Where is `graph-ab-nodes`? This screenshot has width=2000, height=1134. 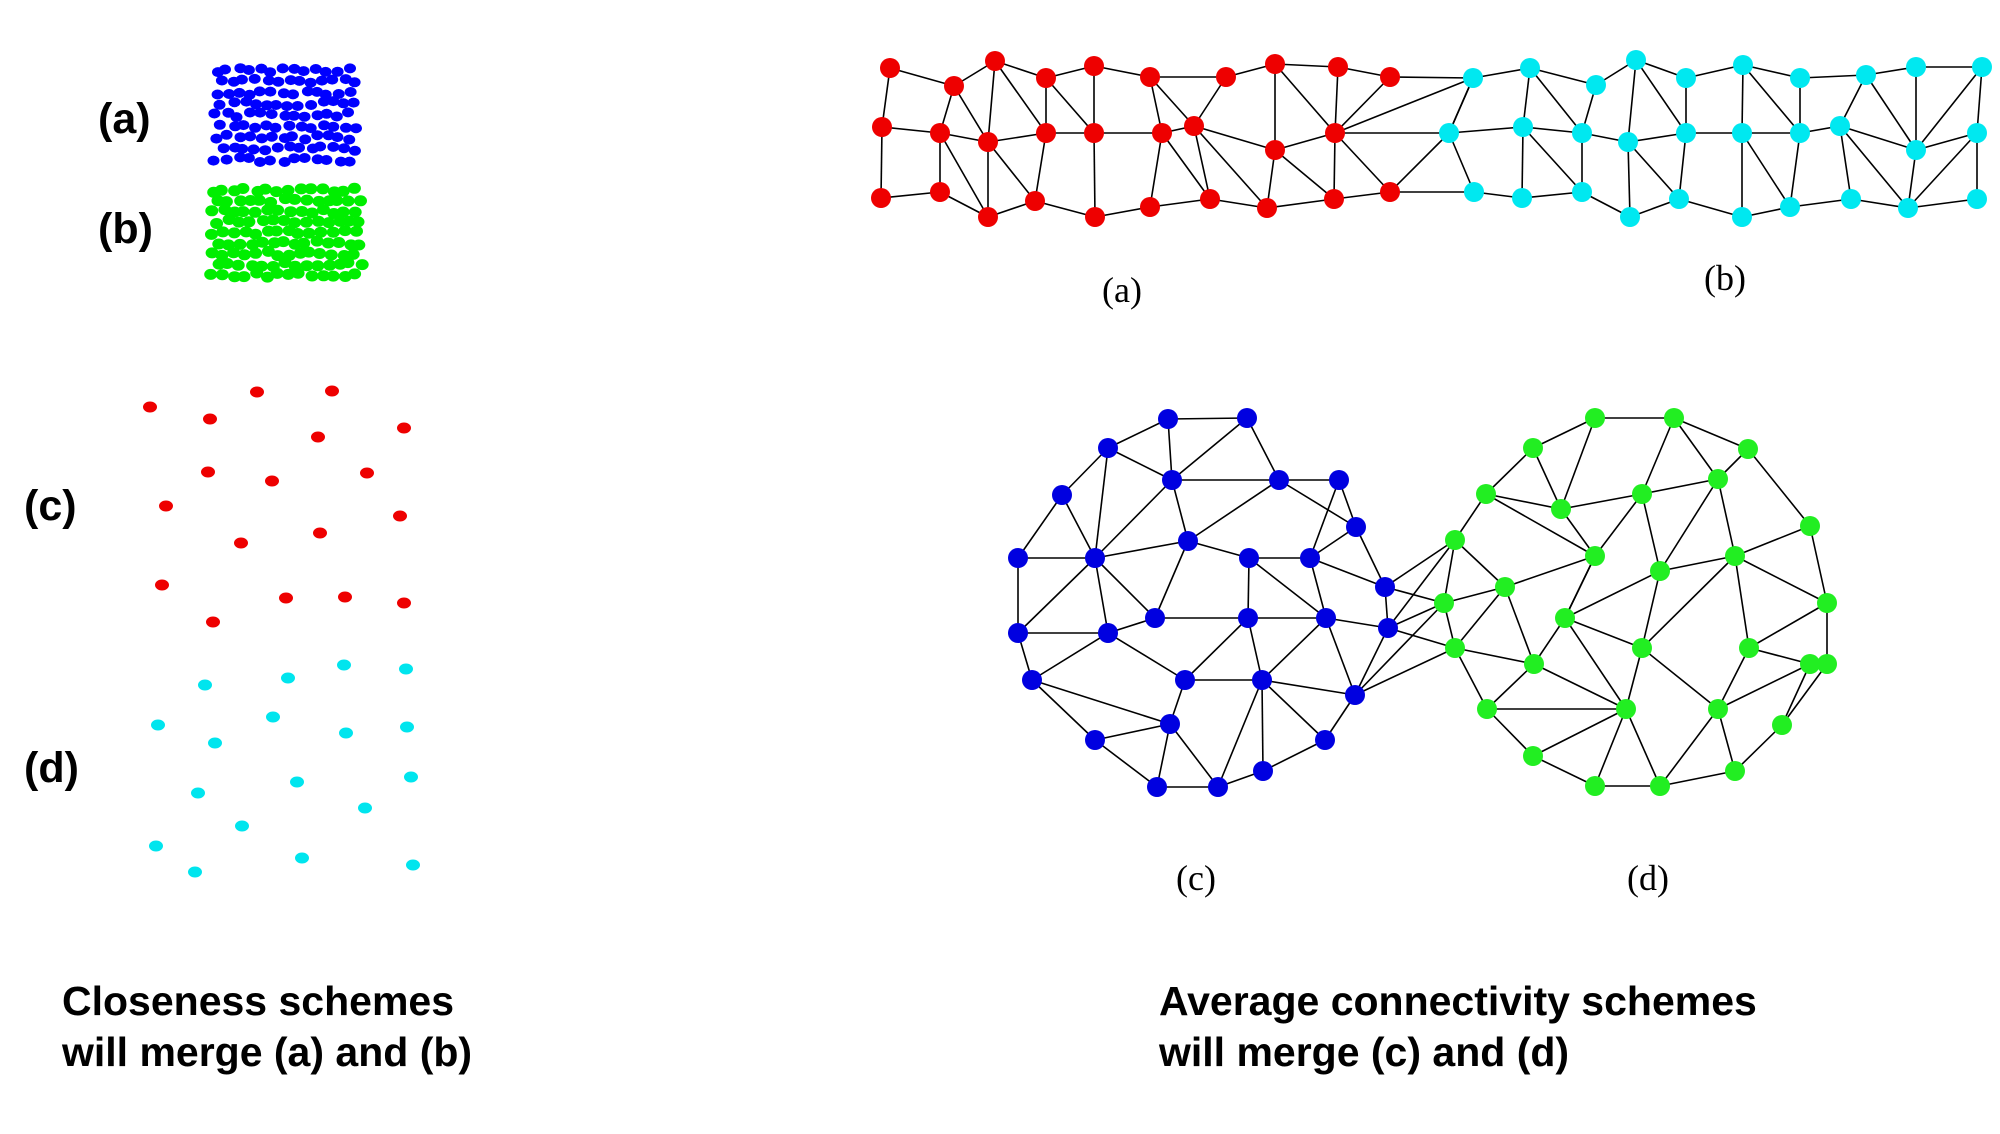
graph-ab-nodes is located at coordinates (1431, 138).